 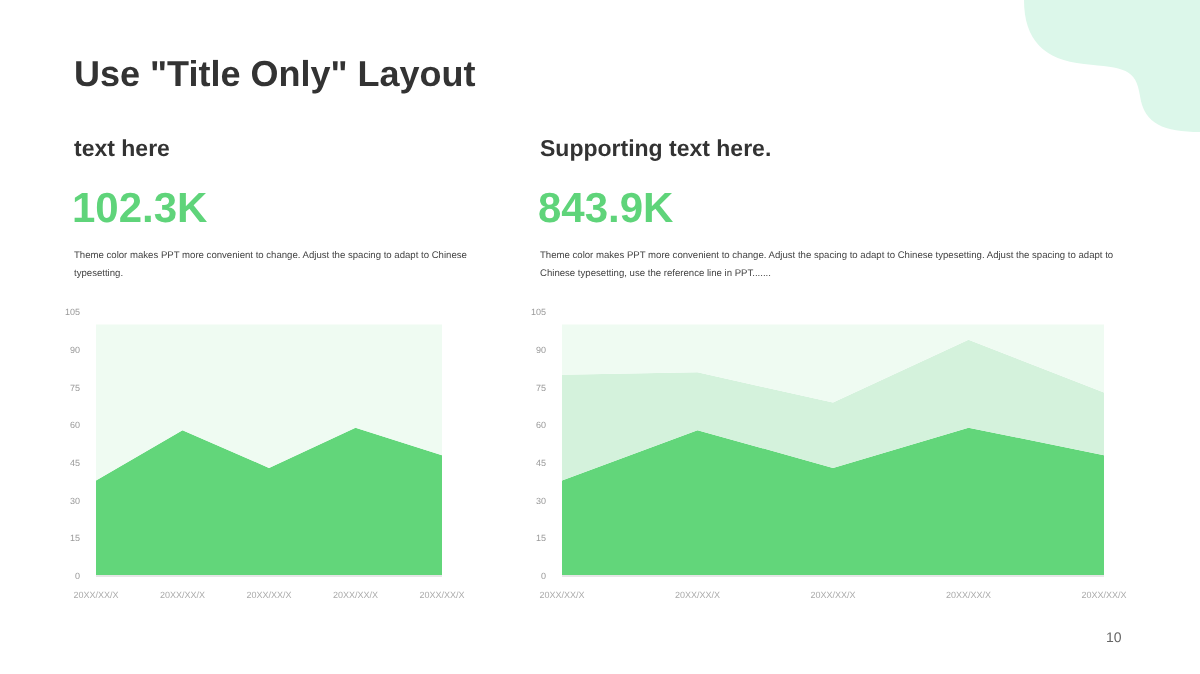 I want to click on chart-subtitle: 843.9K, so click(x=606, y=210).